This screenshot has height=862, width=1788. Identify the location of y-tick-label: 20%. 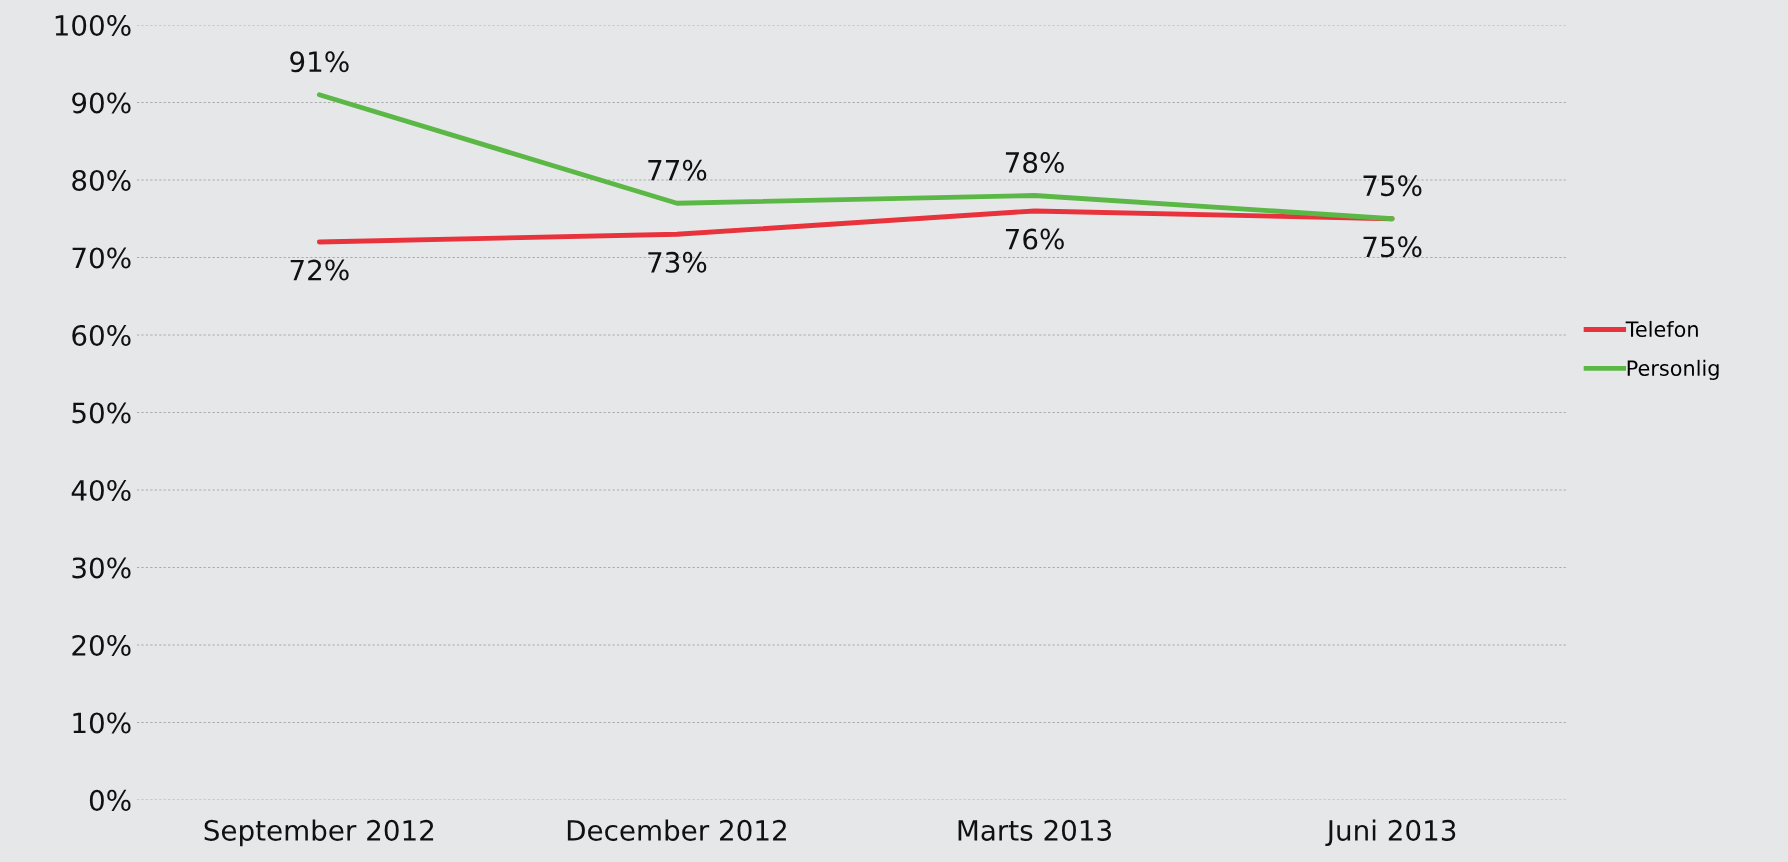
(101, 645).